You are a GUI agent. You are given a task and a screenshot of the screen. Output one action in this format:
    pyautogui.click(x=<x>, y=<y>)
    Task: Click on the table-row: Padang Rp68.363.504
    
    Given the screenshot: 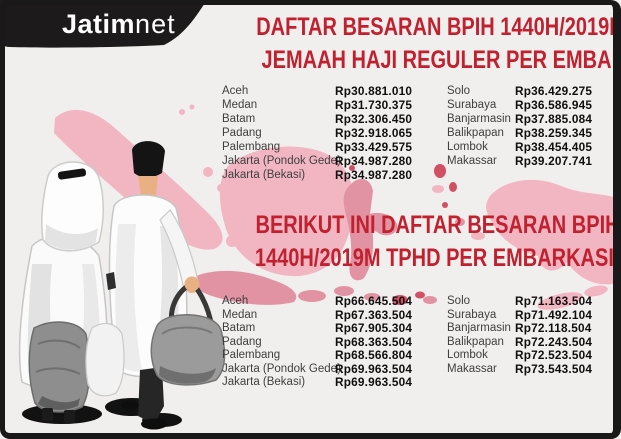 What is the action you would take?
    pyautogui.click(x=317, y=342)
    